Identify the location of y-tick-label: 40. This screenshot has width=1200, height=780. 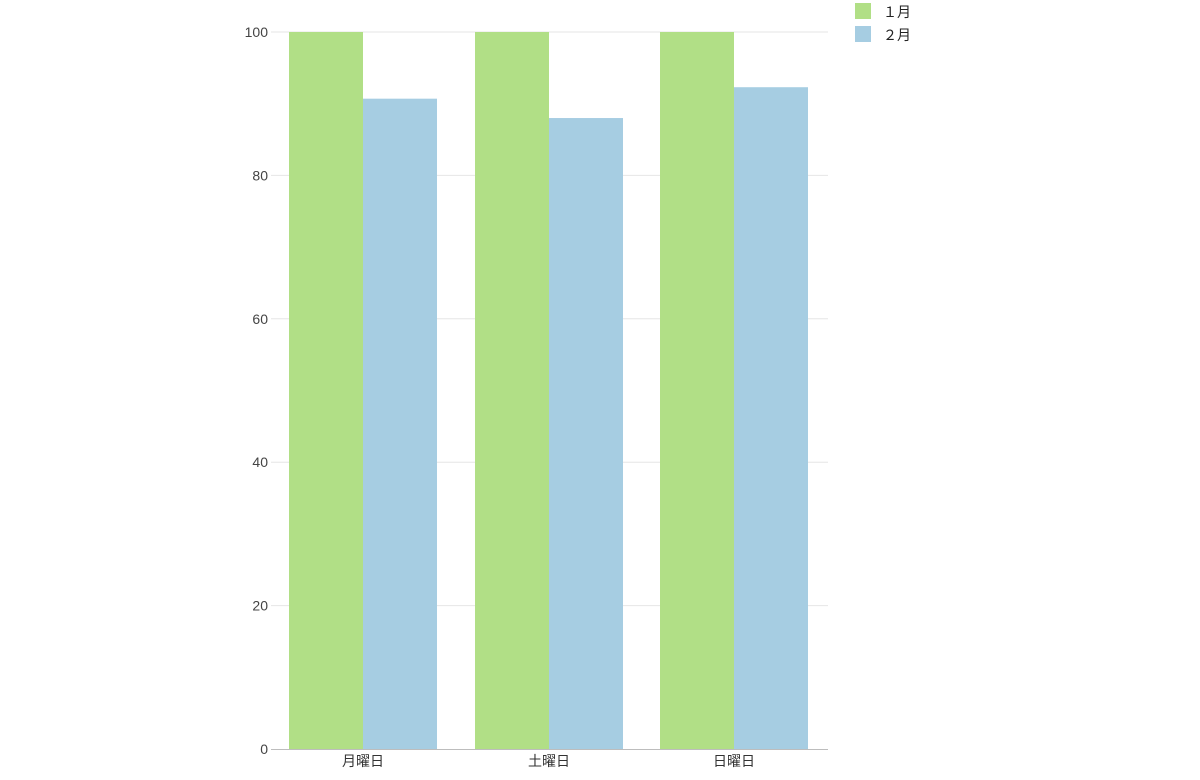
(260, 462).